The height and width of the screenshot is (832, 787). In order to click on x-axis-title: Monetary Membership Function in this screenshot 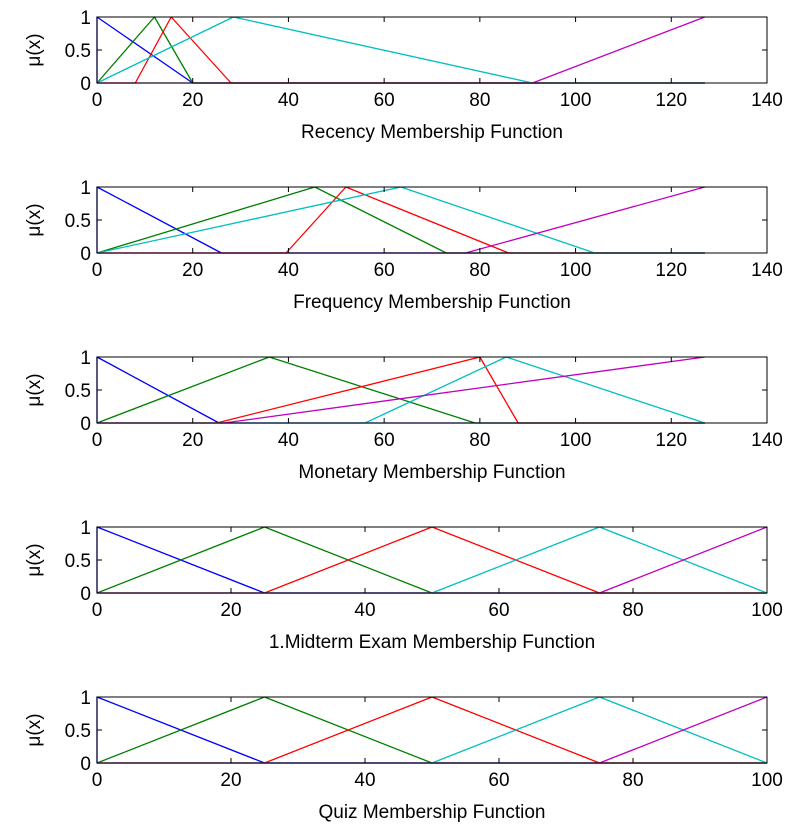, I will do `click(431, 472)`.